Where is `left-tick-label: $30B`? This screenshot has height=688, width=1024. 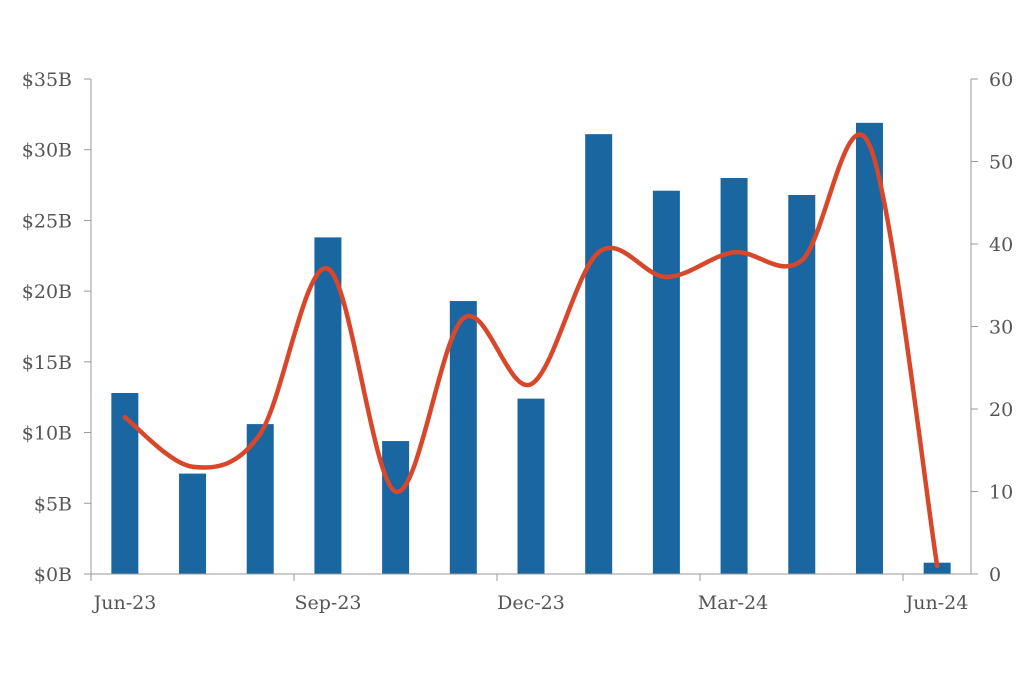 left-tick-label: $30B is located at coordinates (47, 151).